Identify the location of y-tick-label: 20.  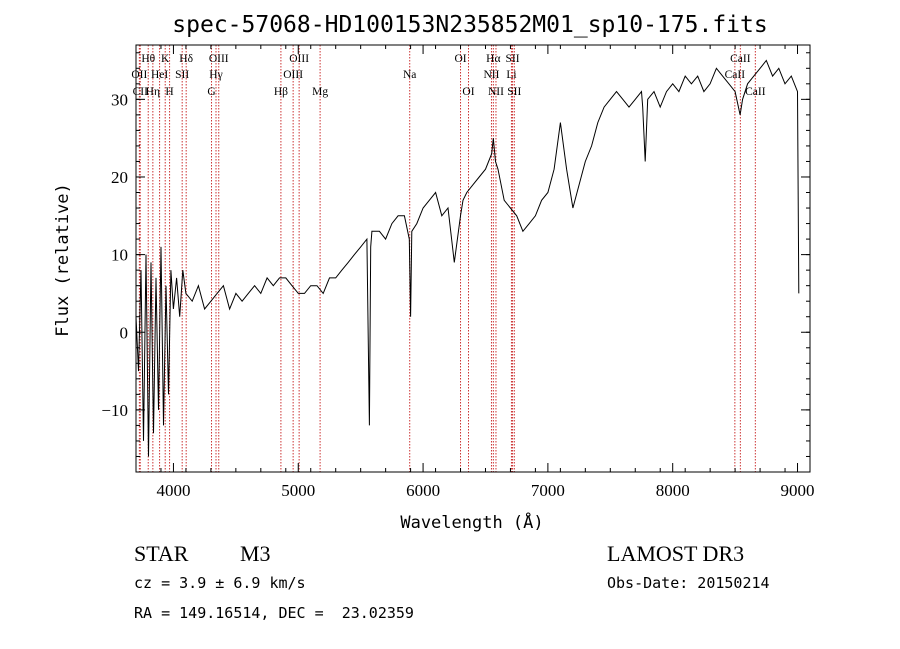
(119, 177).